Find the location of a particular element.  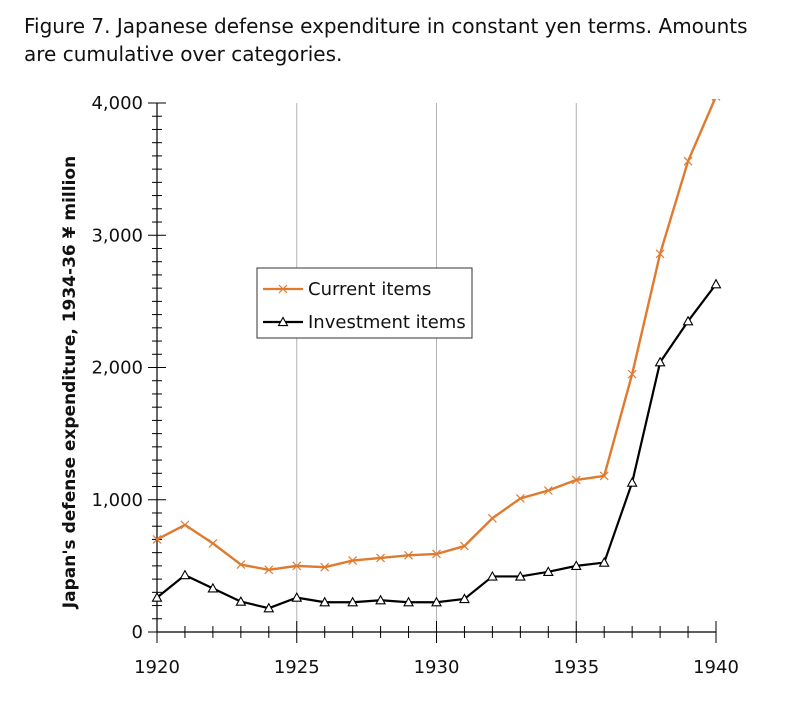

y-tick-label: 2,000 is located at coordinates (117, 368).